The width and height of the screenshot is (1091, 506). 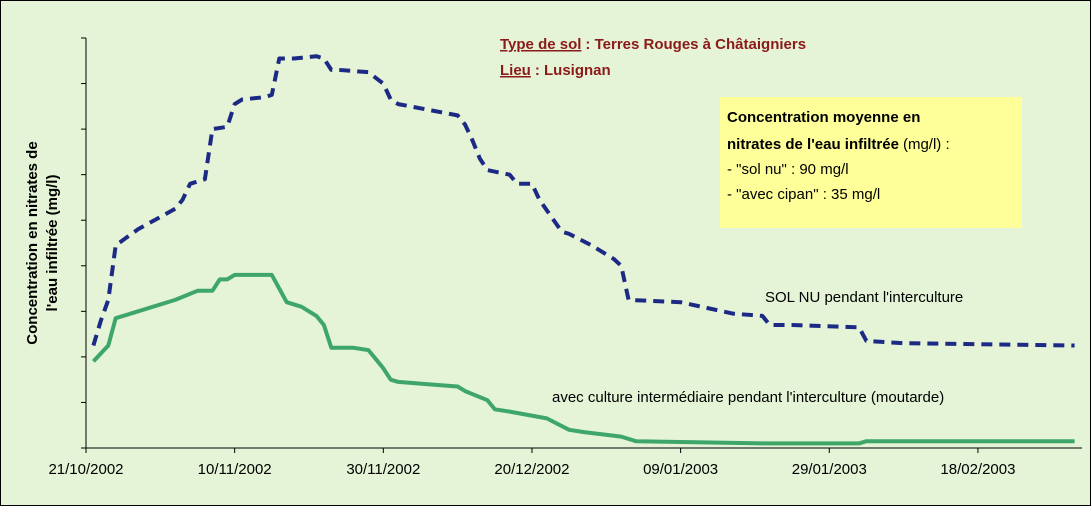 I want to click on x-tick-label: 30/11/2002, so click(x=383, y=469).